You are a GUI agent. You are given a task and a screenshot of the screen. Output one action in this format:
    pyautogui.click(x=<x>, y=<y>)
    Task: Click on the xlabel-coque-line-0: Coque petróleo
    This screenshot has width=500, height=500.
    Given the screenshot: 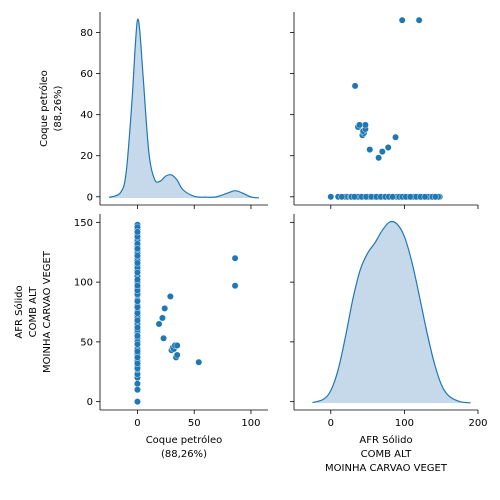 What is the action you would take?
    pyautogui.click(x=184, y=440)
    